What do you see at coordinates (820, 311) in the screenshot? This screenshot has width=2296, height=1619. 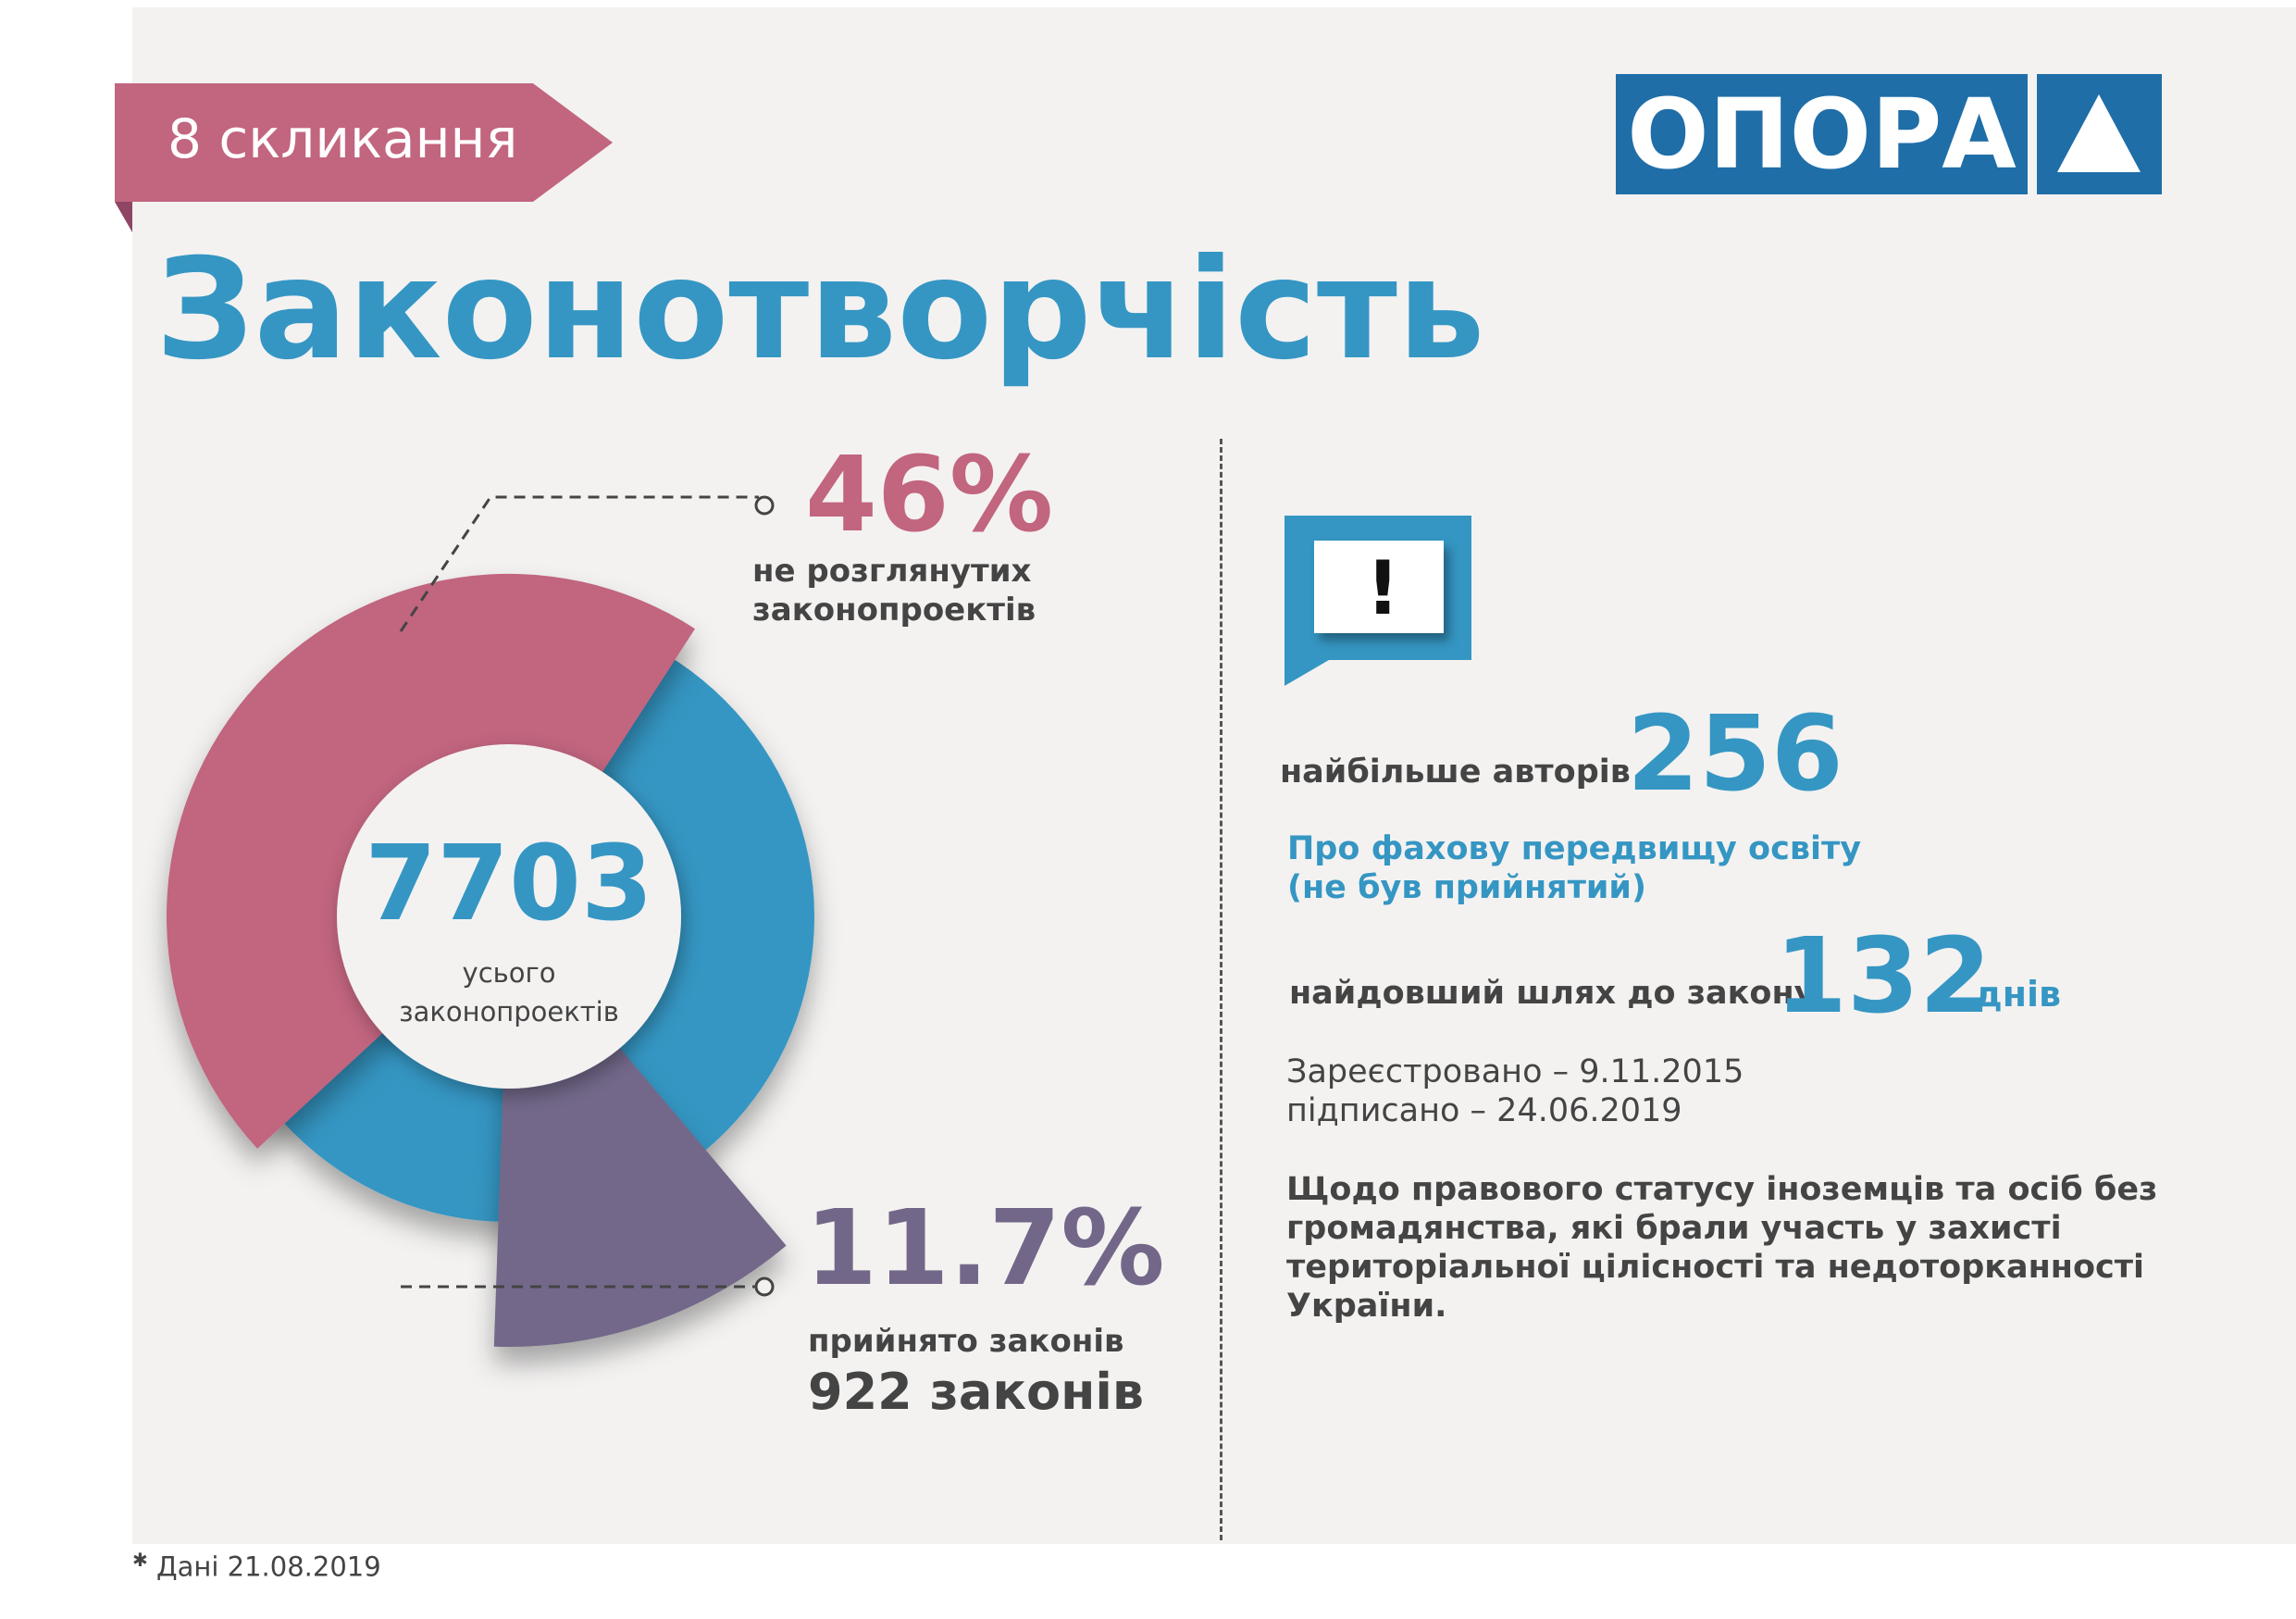 I see `page-title: Законотворчість` at bounding box center [820, 311].